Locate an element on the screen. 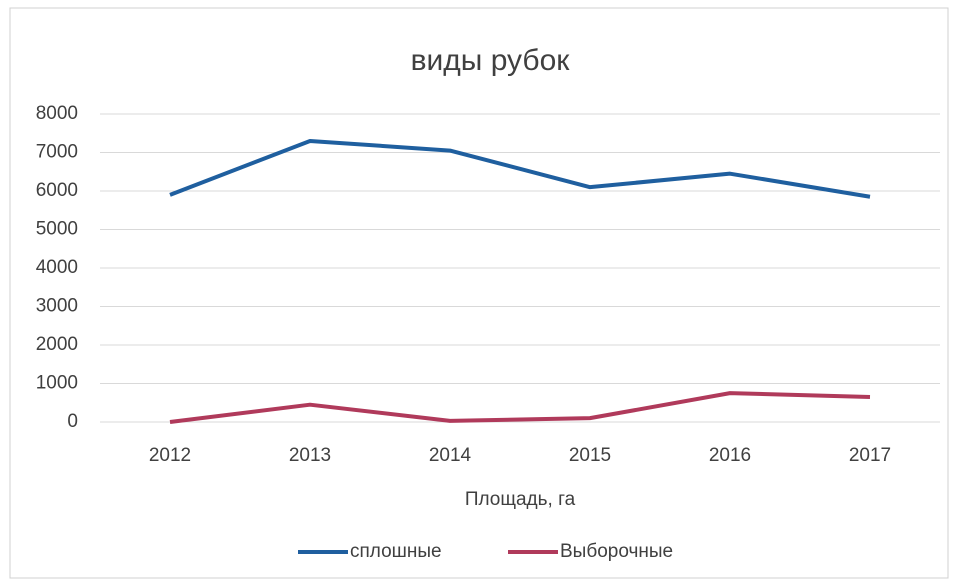  y-tick-label: 0 is located at coordinates (72, 421).